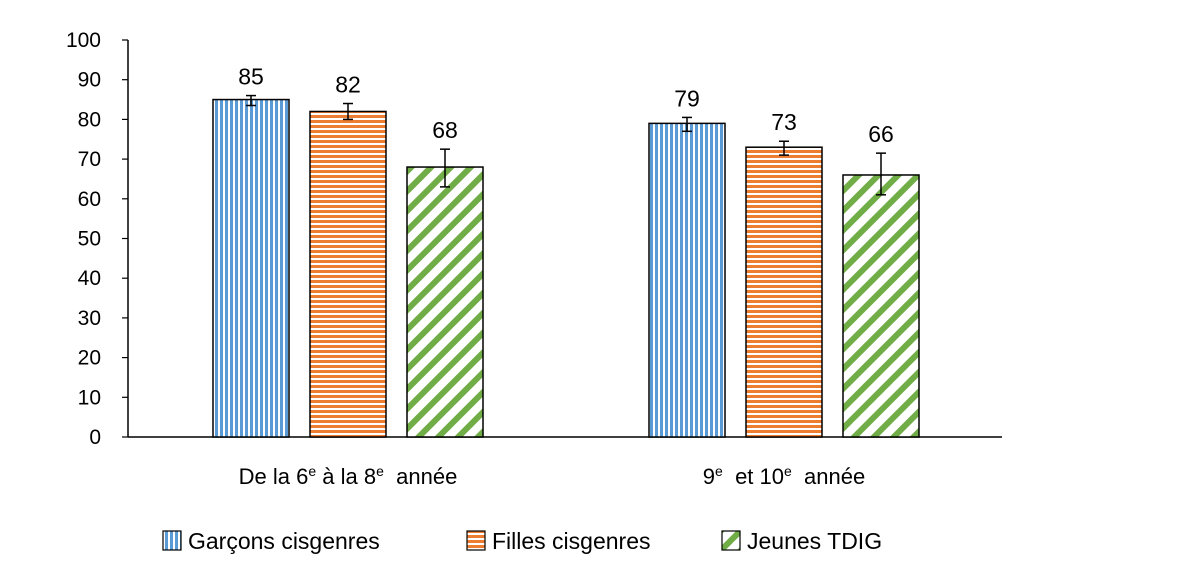  I want to click on y-tick-label: 10, so click(89, 397).